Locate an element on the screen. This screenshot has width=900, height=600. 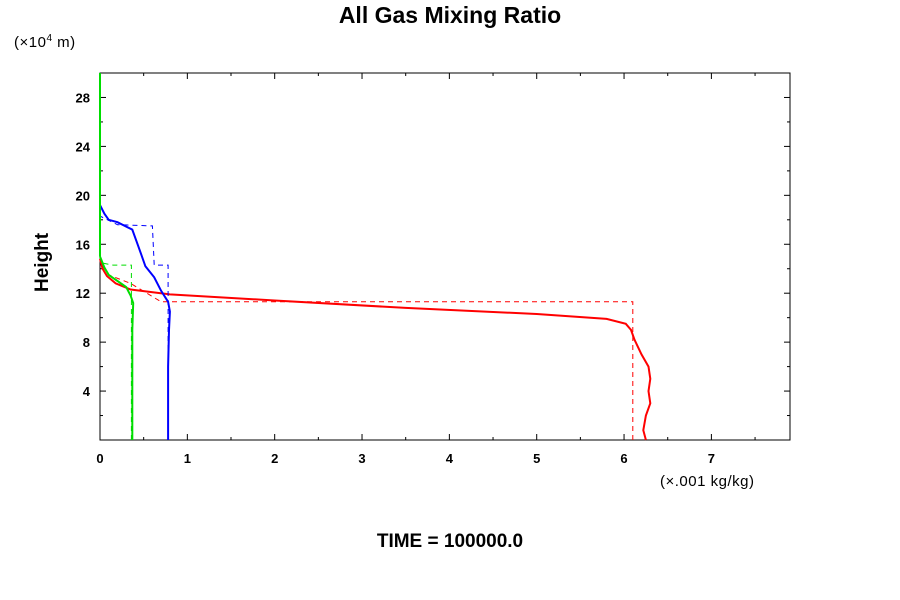
x-tick-label: 5 is located at coordinates (536, 458).